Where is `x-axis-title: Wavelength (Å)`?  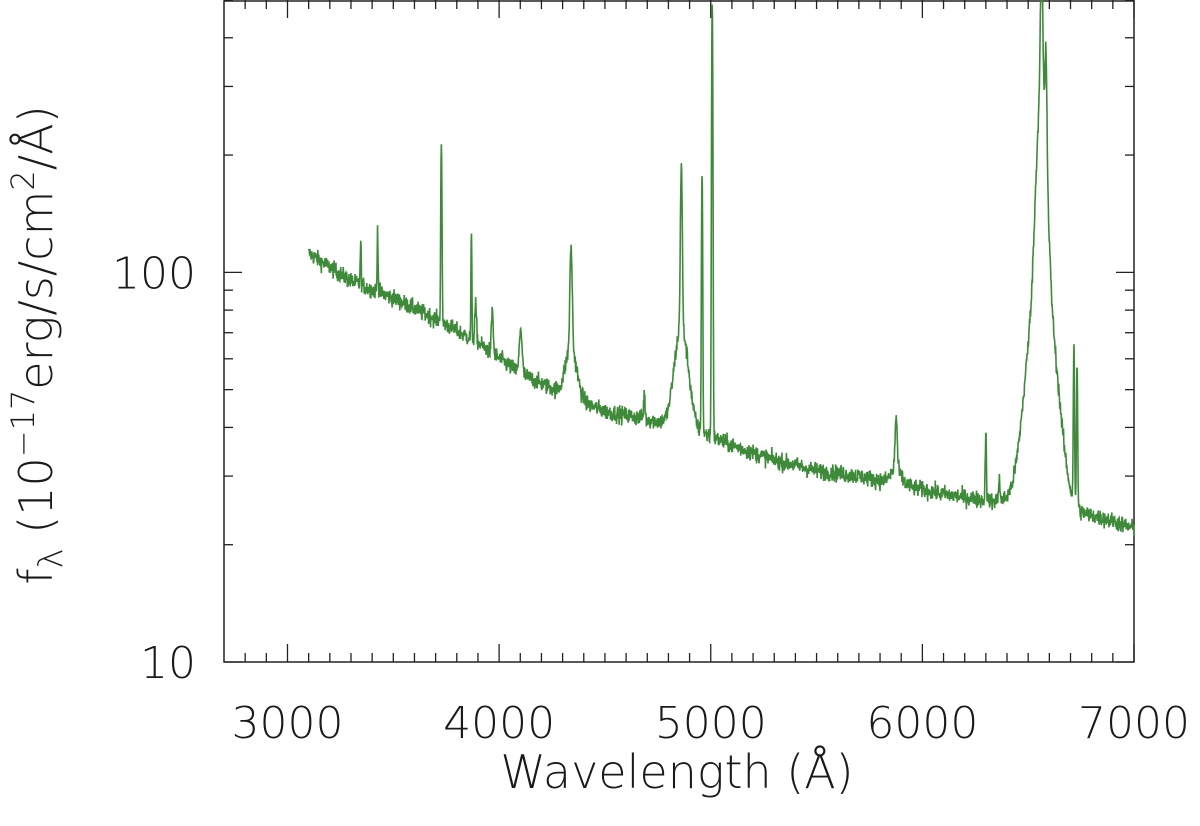 x-axis-title: Wavelength (Å) is located at coordinates (676, 772).